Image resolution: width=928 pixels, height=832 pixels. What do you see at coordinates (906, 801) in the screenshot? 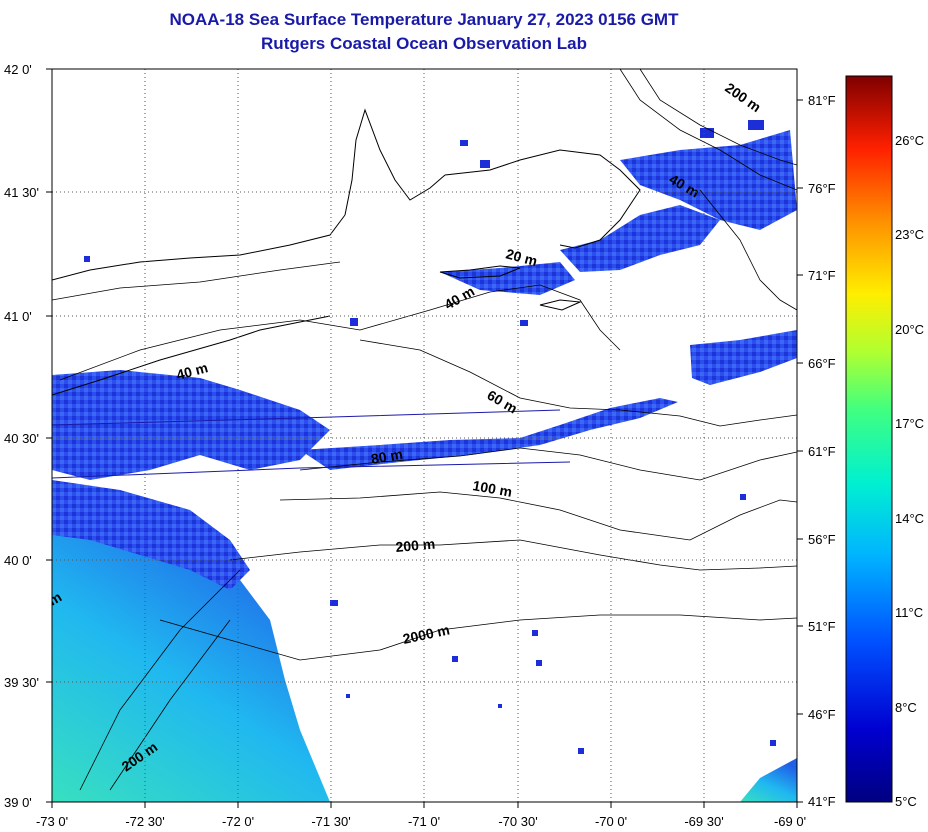
I see `celsius-label: 5°C` at bounding box center [906, 801].